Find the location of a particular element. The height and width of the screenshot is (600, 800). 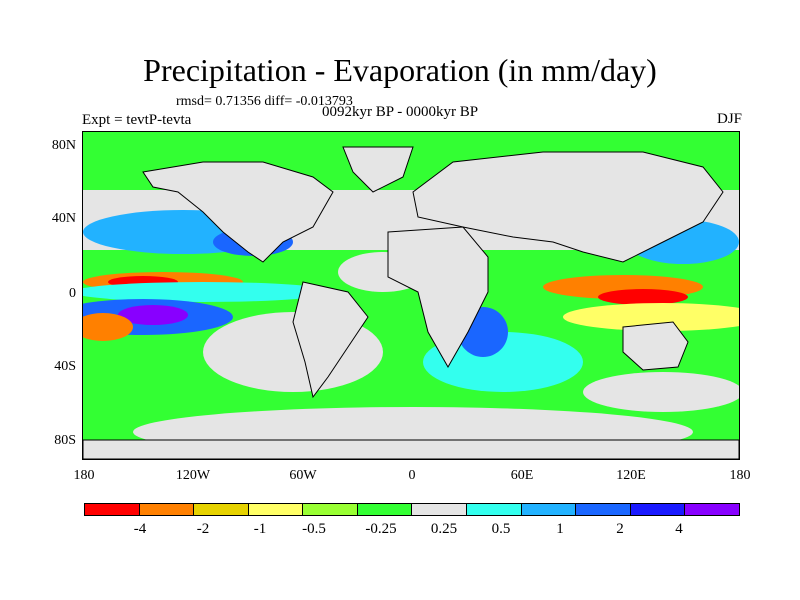

season-label: DJF is located at coordinates (729, 119).